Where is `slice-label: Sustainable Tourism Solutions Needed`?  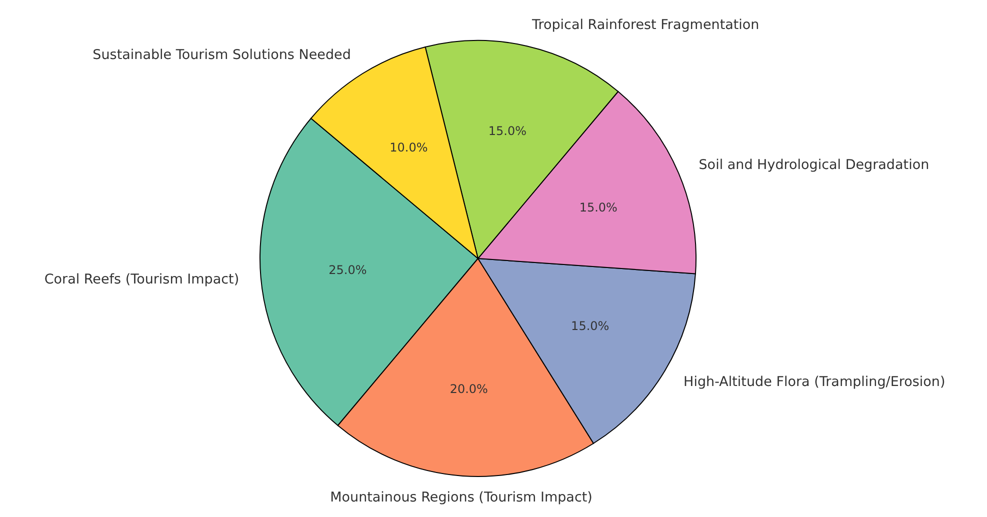 slice-label: Sustainable Tourism Solutions Needed is located at coordinates (221, 55).